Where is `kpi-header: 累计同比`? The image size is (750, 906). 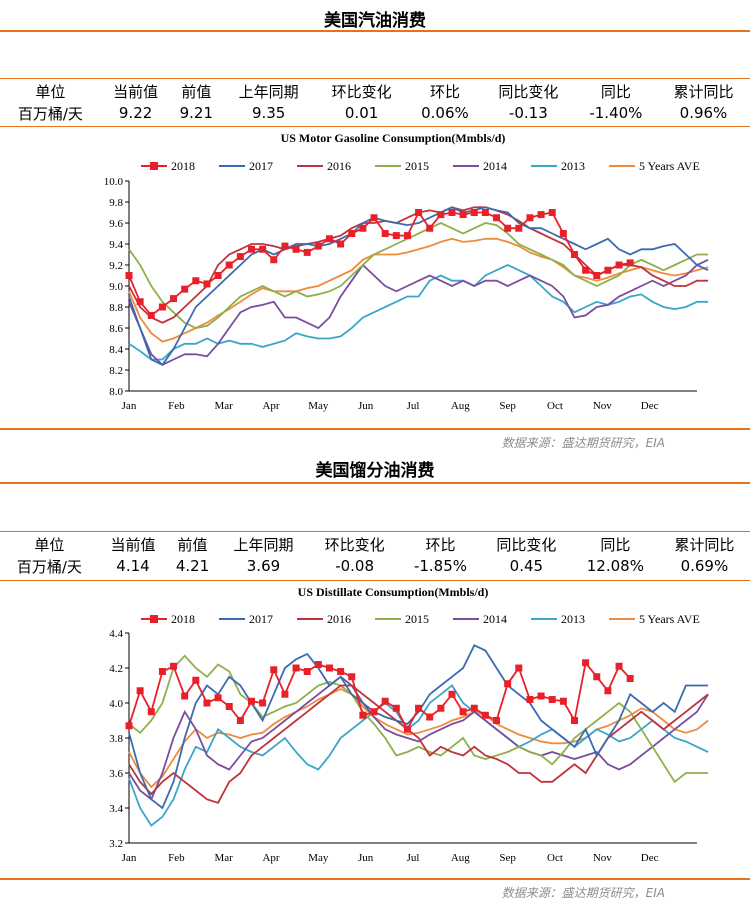
kpi-header: 累计同比 is located at coordinates (704, 544).